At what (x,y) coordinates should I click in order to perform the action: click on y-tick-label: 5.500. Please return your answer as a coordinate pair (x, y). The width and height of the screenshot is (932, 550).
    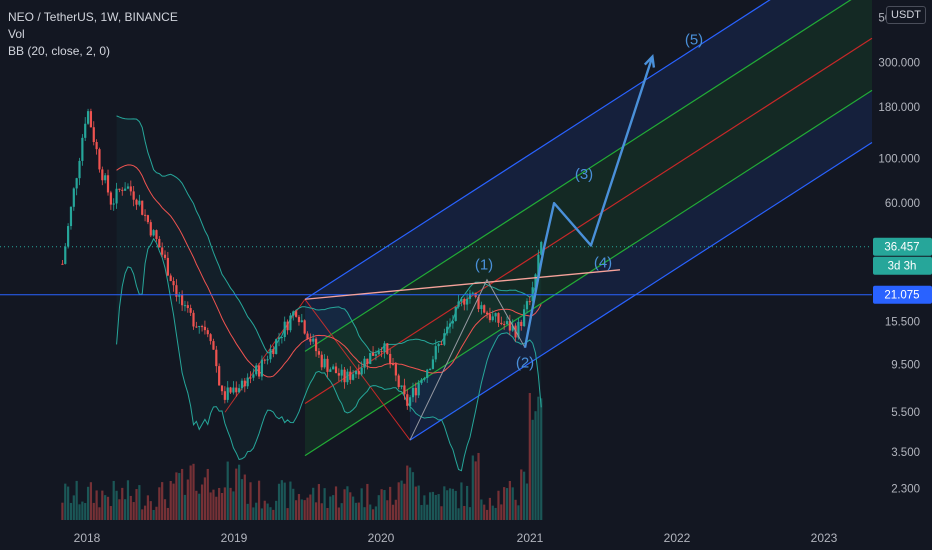
    Looking at the image, I should click on (905, 413).